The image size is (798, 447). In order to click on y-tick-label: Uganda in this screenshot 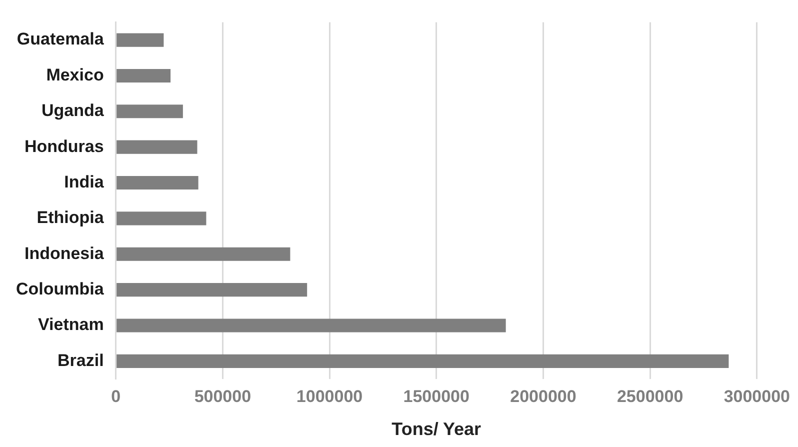, I will do `click(72, 110)`.